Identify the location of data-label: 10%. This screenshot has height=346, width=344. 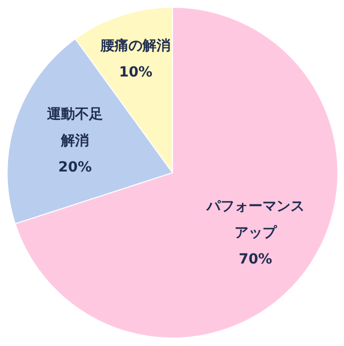
(135, 72).